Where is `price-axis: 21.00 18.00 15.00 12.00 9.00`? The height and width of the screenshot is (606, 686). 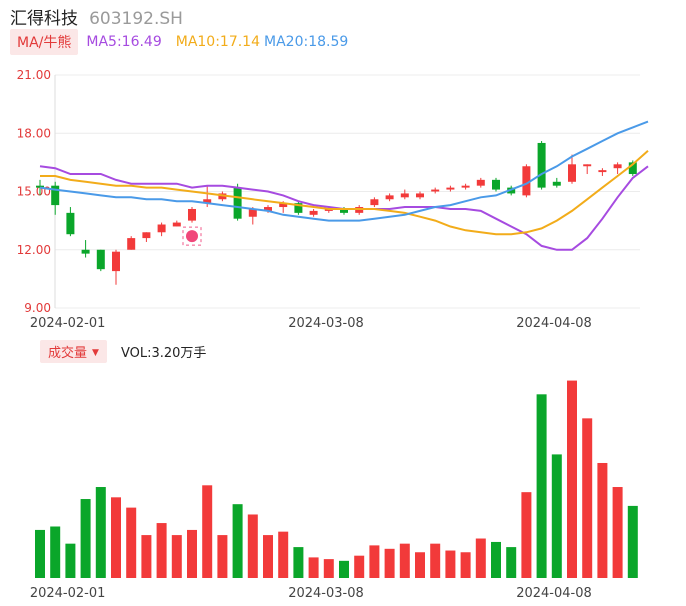
price-axis: 21.00 18.00 15.00 12.00 9.00 is located at coordinates (34, 191).